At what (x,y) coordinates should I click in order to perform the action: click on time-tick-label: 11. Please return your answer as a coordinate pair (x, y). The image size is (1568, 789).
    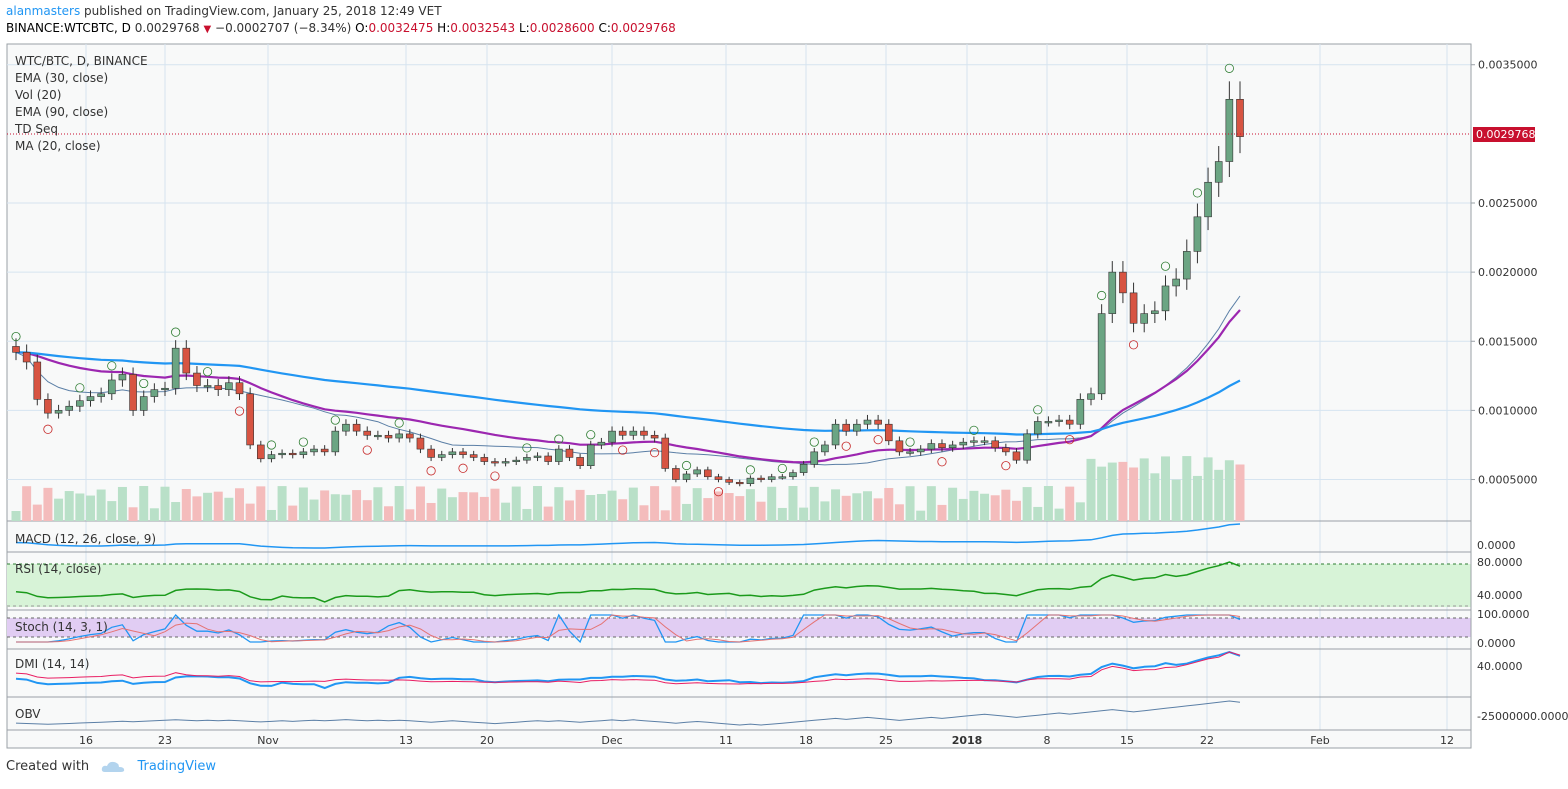
    Looking at the image, I should click on (726, 740).